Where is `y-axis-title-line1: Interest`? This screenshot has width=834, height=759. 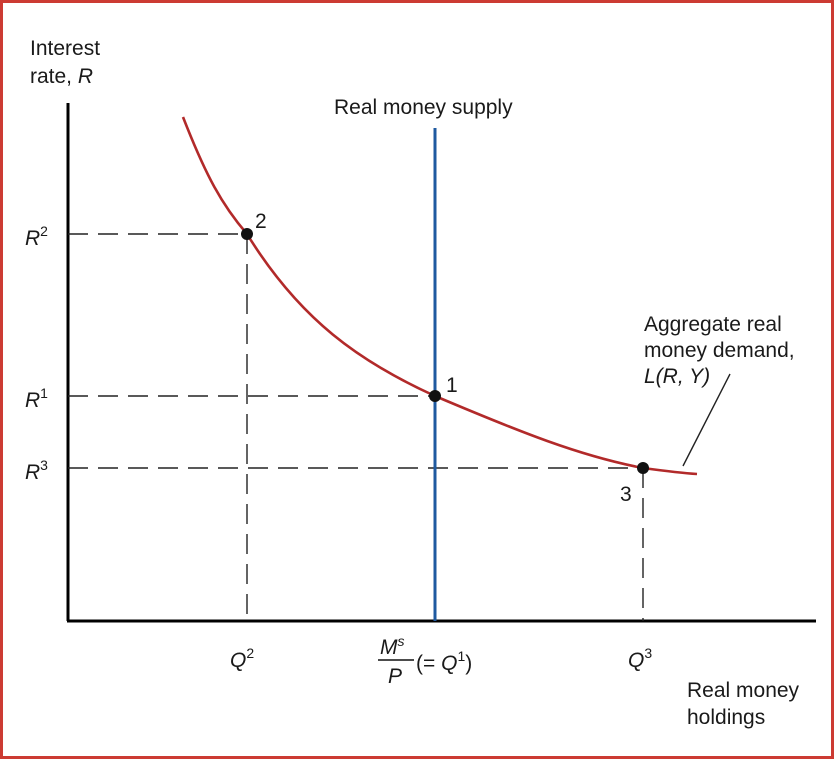 y-axis-title-line1: Interest is located at coordinates (65, 48).